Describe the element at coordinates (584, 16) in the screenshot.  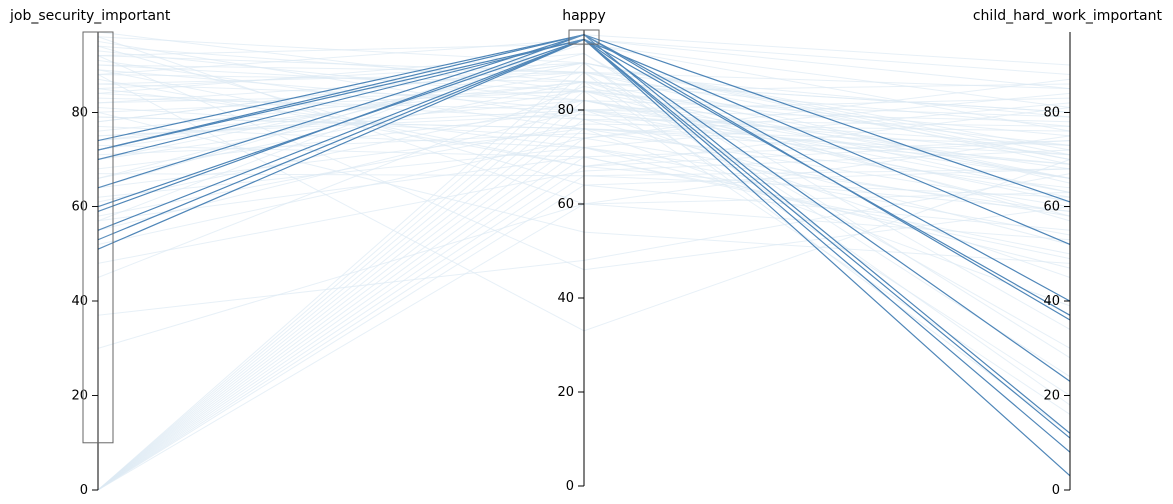
I see `axis-title: happy` at that location.